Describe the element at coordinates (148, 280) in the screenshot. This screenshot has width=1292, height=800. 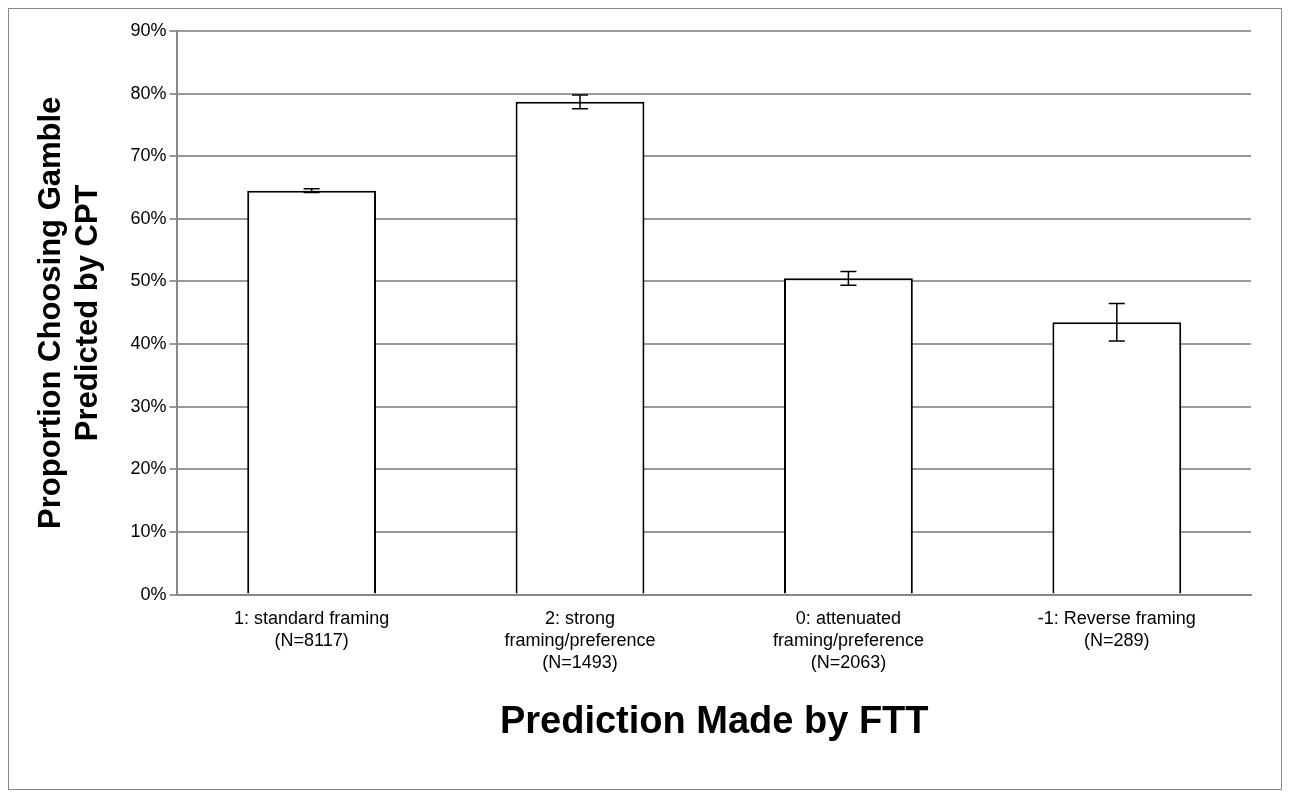
I see `y-tick-label: 50%` at that location.